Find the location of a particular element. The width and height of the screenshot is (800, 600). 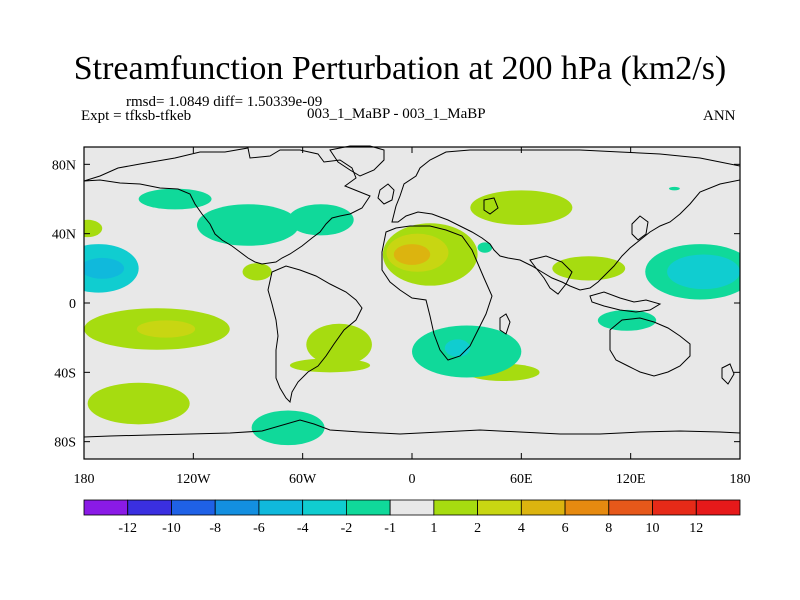

coastline-japan is located at coordinates (640, 228).